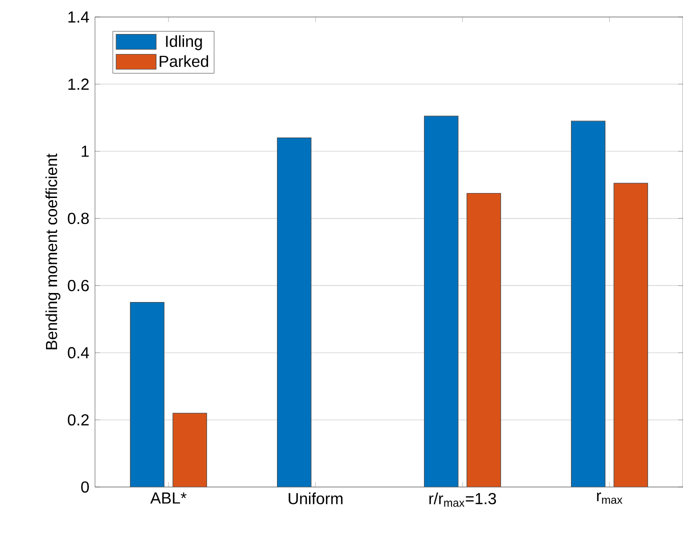 The height and width of the screenshot is (540, 683). What do you see at coordinates (79, 352) in the screenshot?
I see `y-tick-label: 0.4` at bounding box center [79, 352].